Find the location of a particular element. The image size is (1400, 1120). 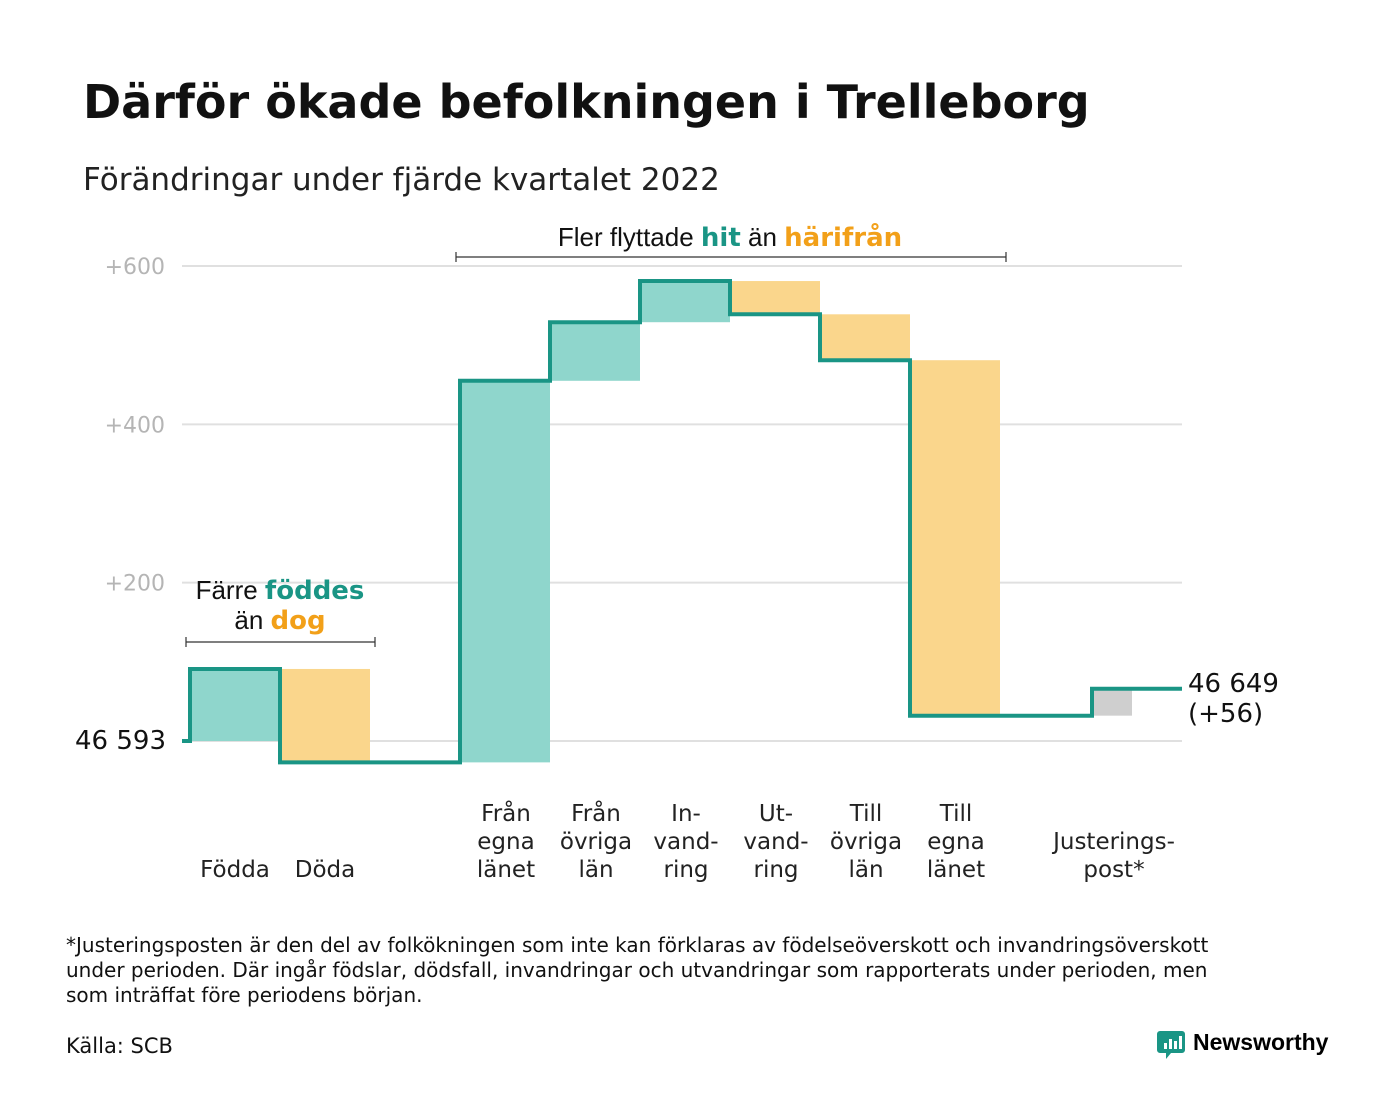

births-annotation: Färre föddes än dog is located at coordinates (280, 611).